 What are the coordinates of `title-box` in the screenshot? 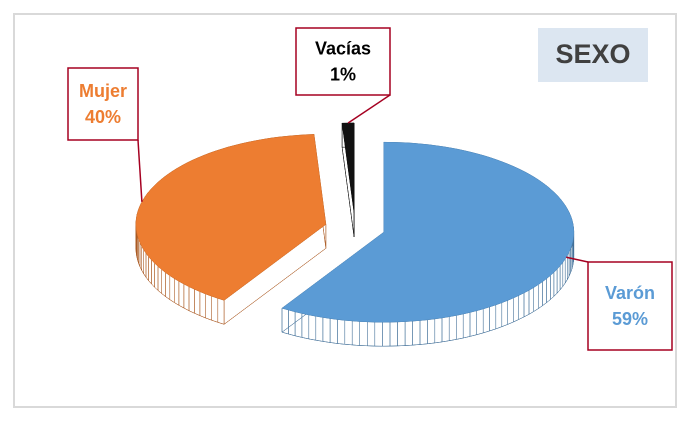 It's located at (593, 55).